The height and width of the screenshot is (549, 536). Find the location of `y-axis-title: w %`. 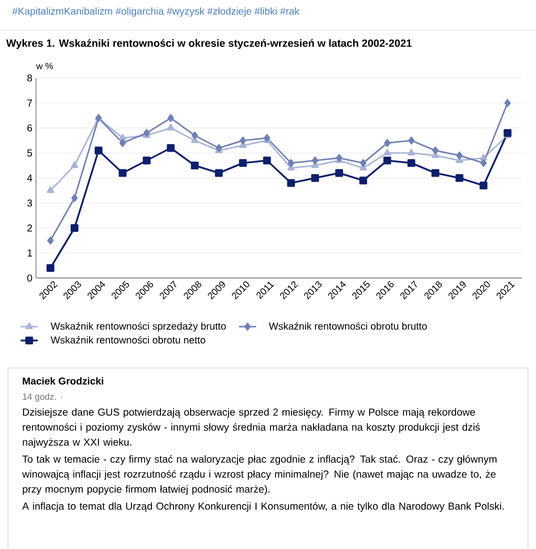

y-axis-title: w % is located at coordinates (44, 66).